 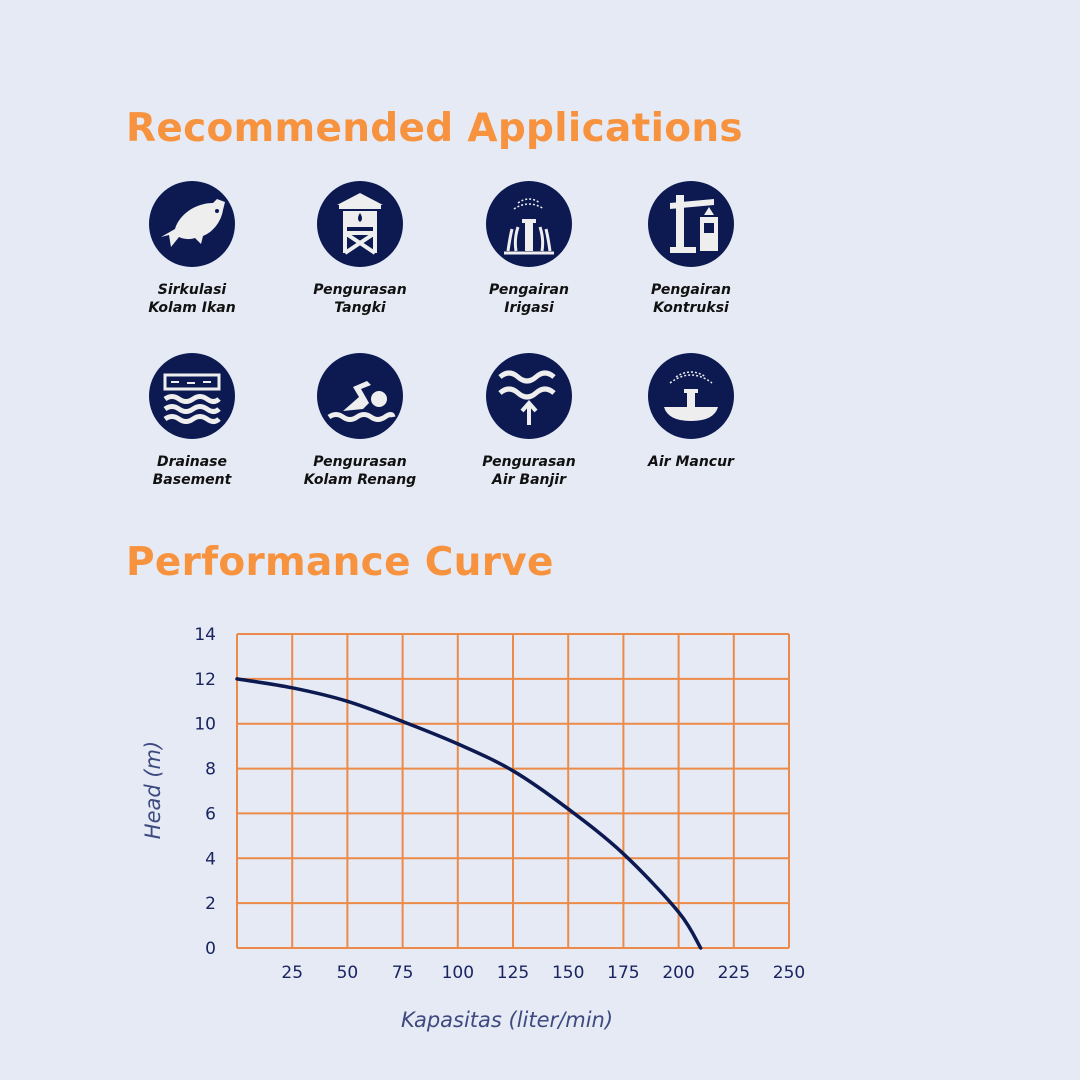 I want to click on application-item: Pengurasan Air Banjir, so click(x=529, y=421).